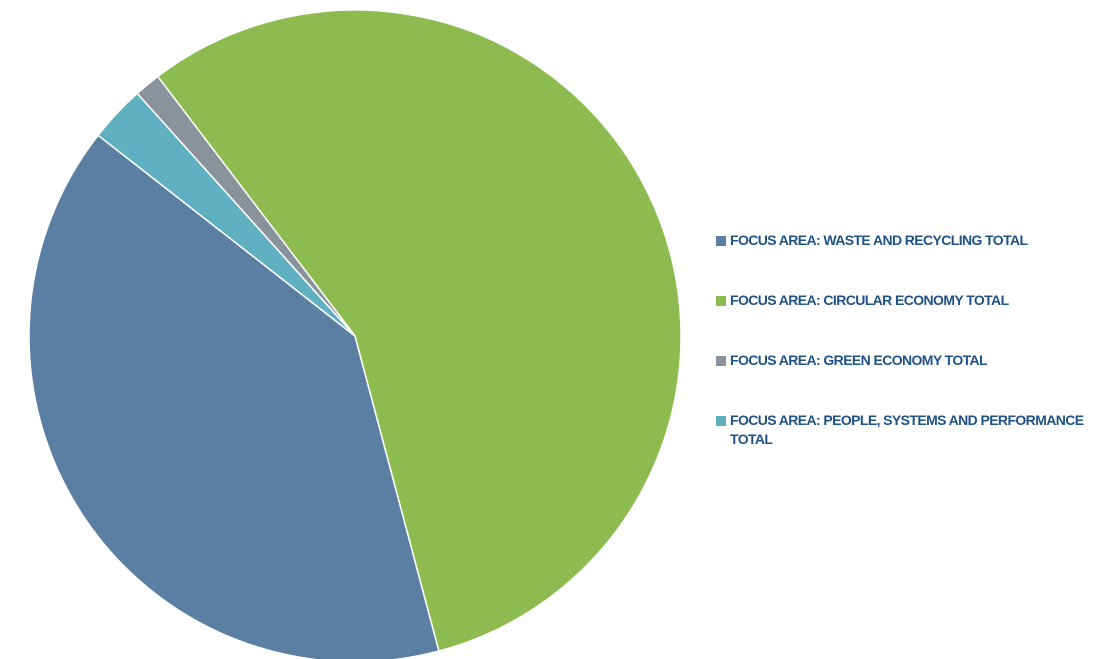  I want to click on legend-item-waste-recycling: FOCUS AREA: WASTE AND RECYCLING TOTAL, so click(906, 240).